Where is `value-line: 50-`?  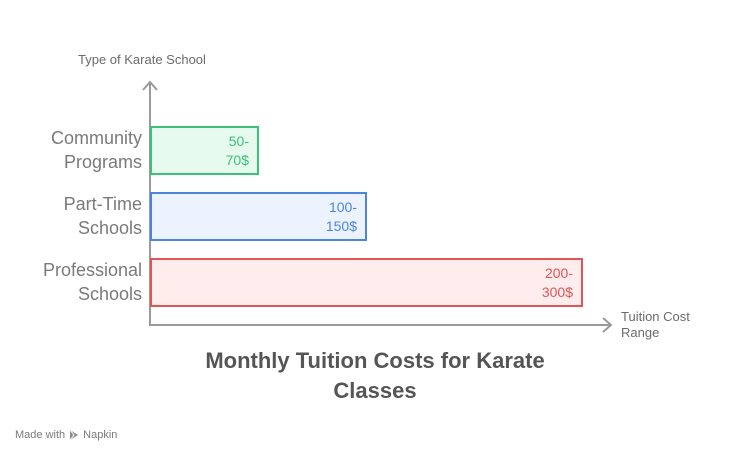 value-line: 50- is located at coordinates (238, 140).